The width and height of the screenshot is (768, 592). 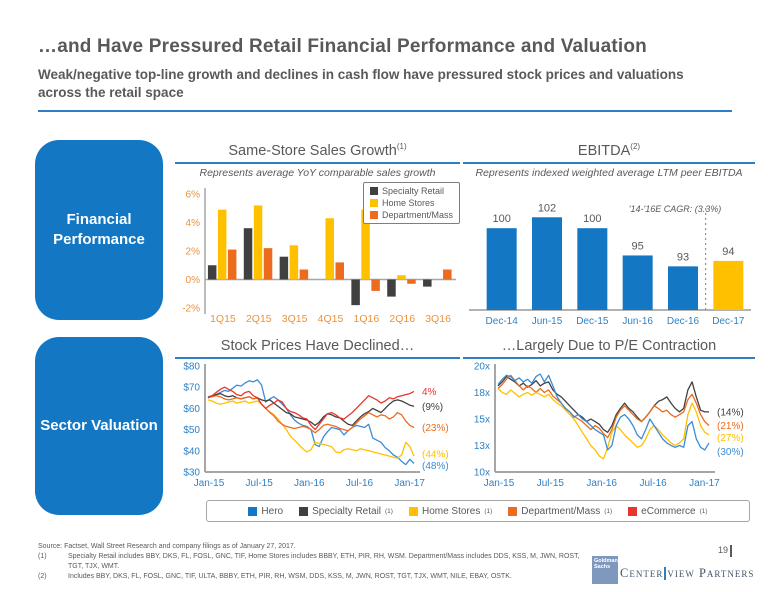 I want to click on series-line-specialty-retail, so click(x=603, y=404).